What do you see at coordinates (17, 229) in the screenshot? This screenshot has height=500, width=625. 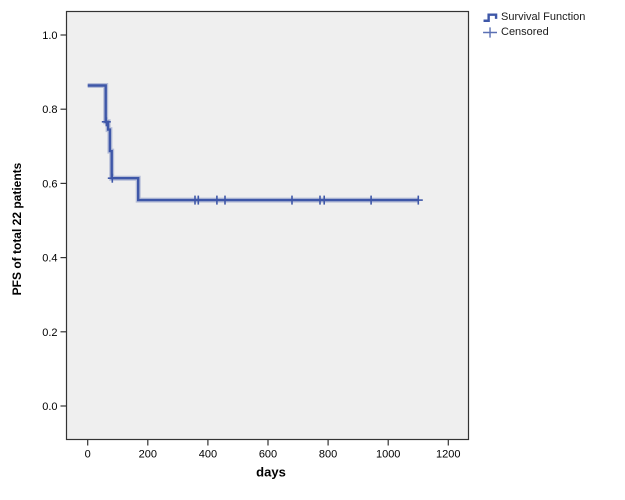 I see `y-axis-title: PFS of total 22 patients` at bounding box center [17, 229].